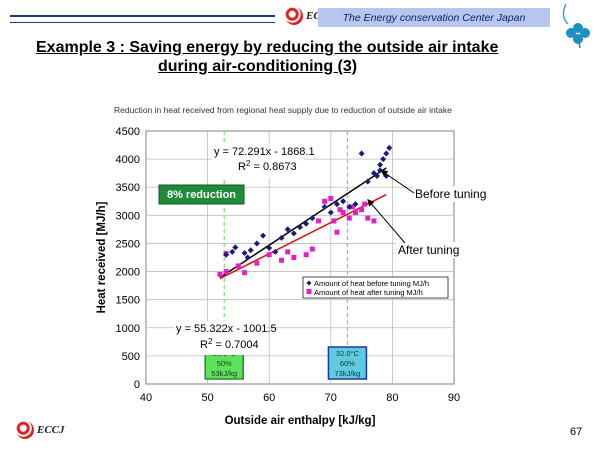 The width and height of the screenshot is (600, 450). Describe the element at coordinates (368, 292) in the screenshot. I see `legend-label-after: Amount of heat after tuning MJ/h` at that location.